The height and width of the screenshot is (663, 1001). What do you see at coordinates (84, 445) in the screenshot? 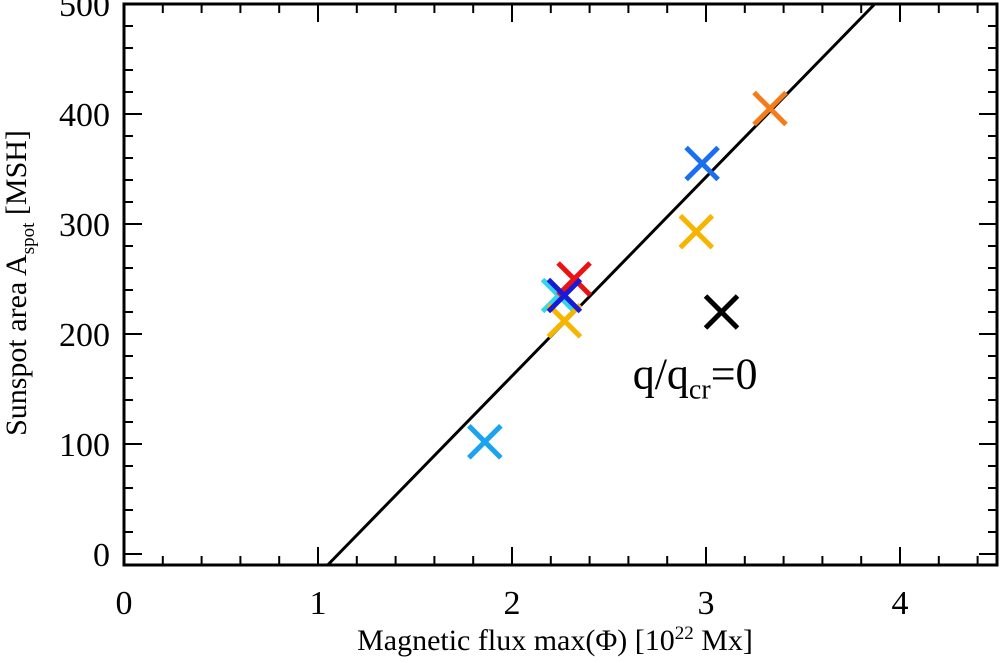
I see `y-tick-label: 100` at bounding box center [84, 445].